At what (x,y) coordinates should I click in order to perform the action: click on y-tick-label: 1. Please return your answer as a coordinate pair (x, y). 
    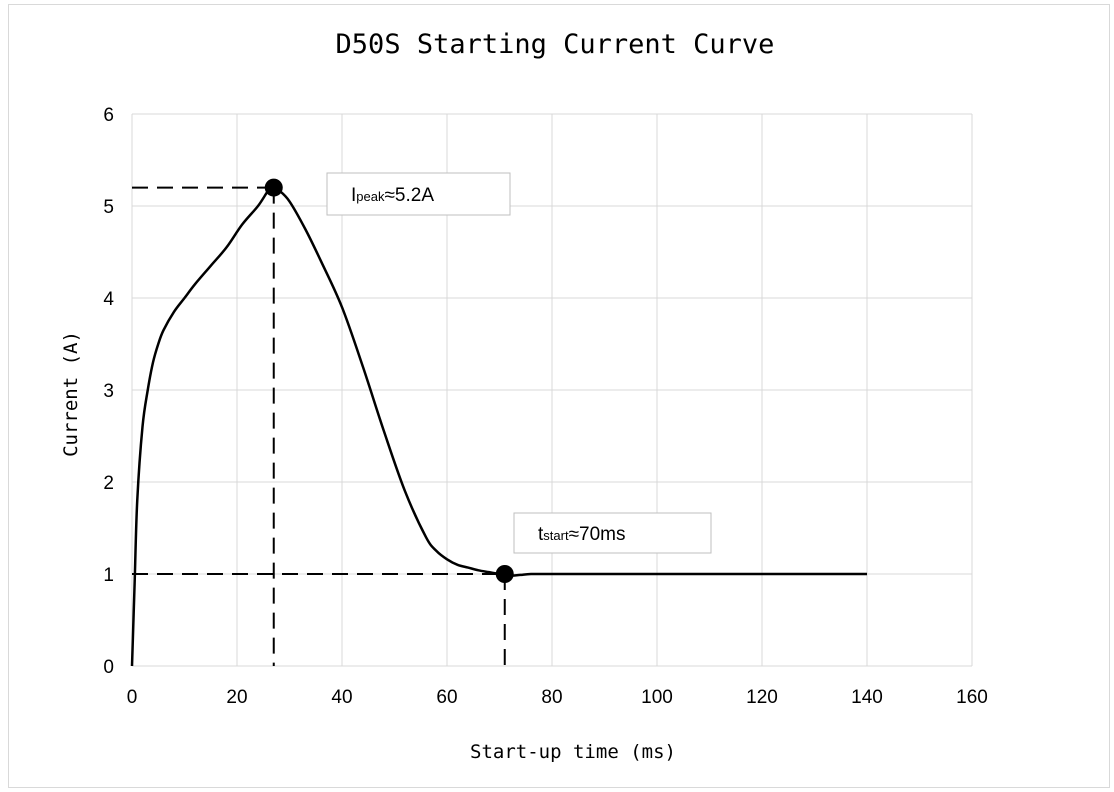
    Looking at the image, I should click on (108, 575).